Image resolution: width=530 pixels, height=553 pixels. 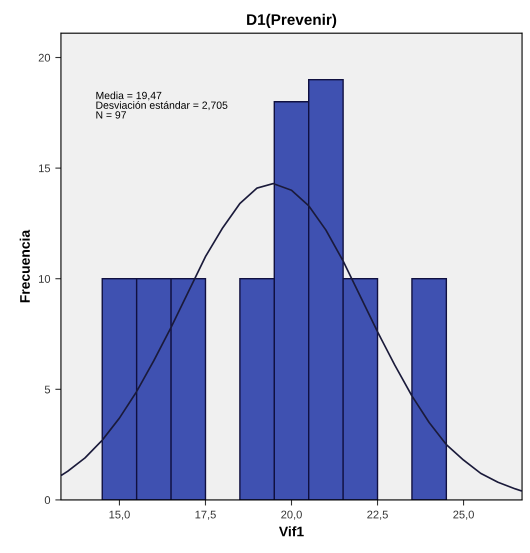 I want to click on chart-title: D1(Prevenir), so click(x=291, y=21).